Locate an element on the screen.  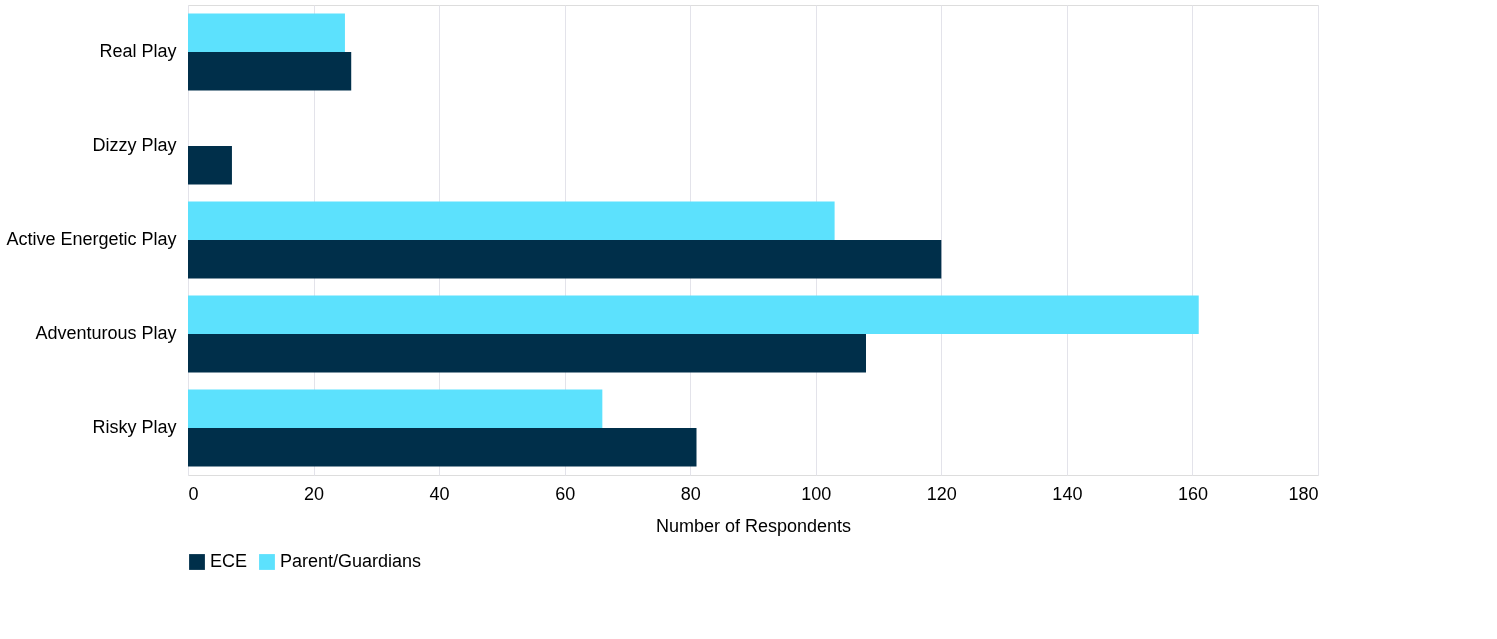
x-tick-label: 80 is located at coordinates (690, 493).